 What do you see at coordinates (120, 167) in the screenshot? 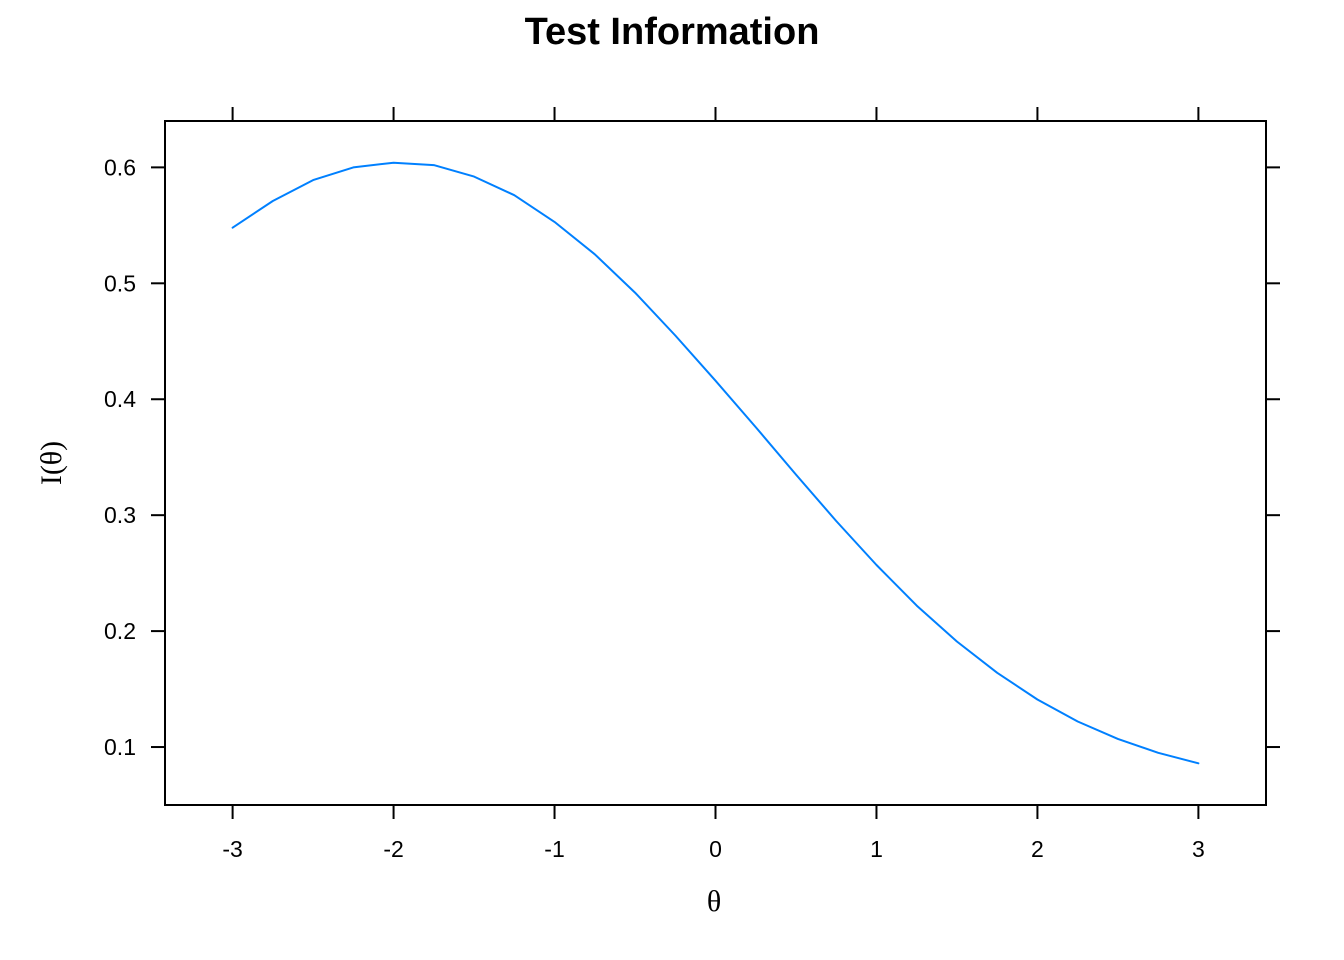
I see `y-tick-label: 0.6` at bounding box center [120, 167].